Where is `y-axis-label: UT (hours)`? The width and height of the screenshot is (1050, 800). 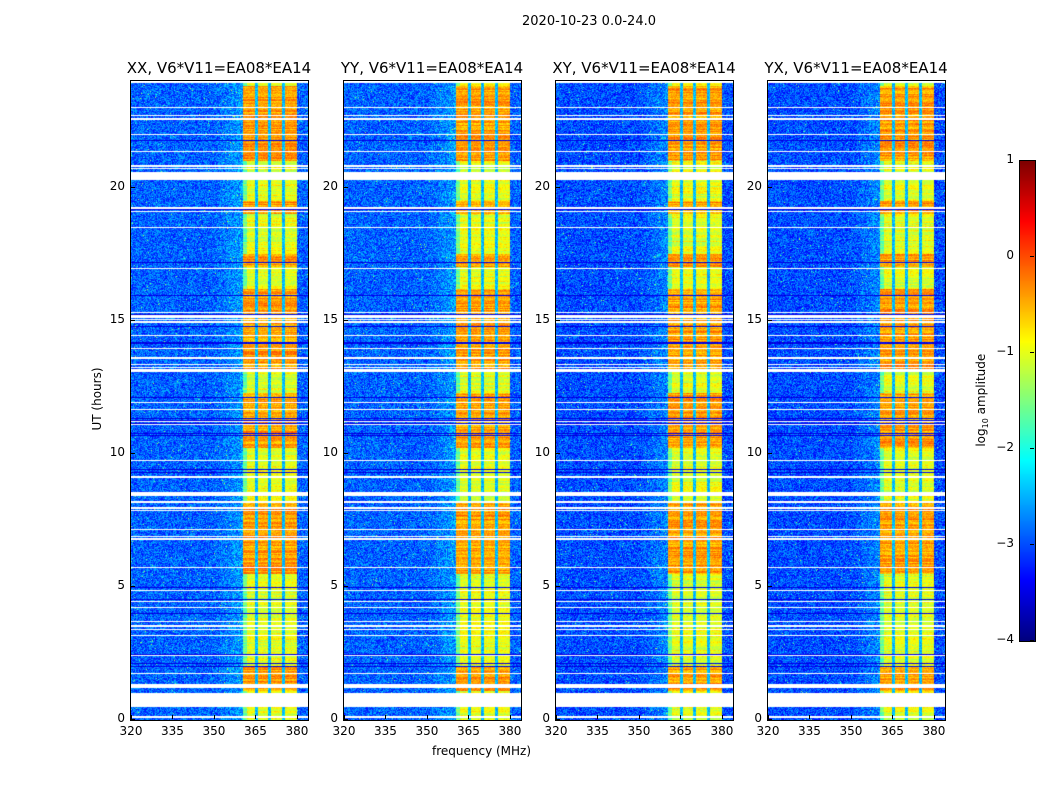 y-axis-label: UT (hours) is located at coordinates (97, 399).